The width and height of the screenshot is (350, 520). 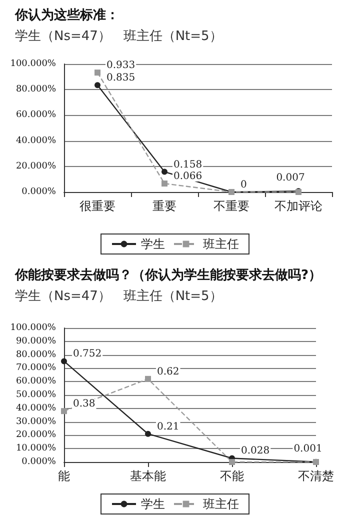 I want to click on data-label: 0.933, so click(x=121, y=66).